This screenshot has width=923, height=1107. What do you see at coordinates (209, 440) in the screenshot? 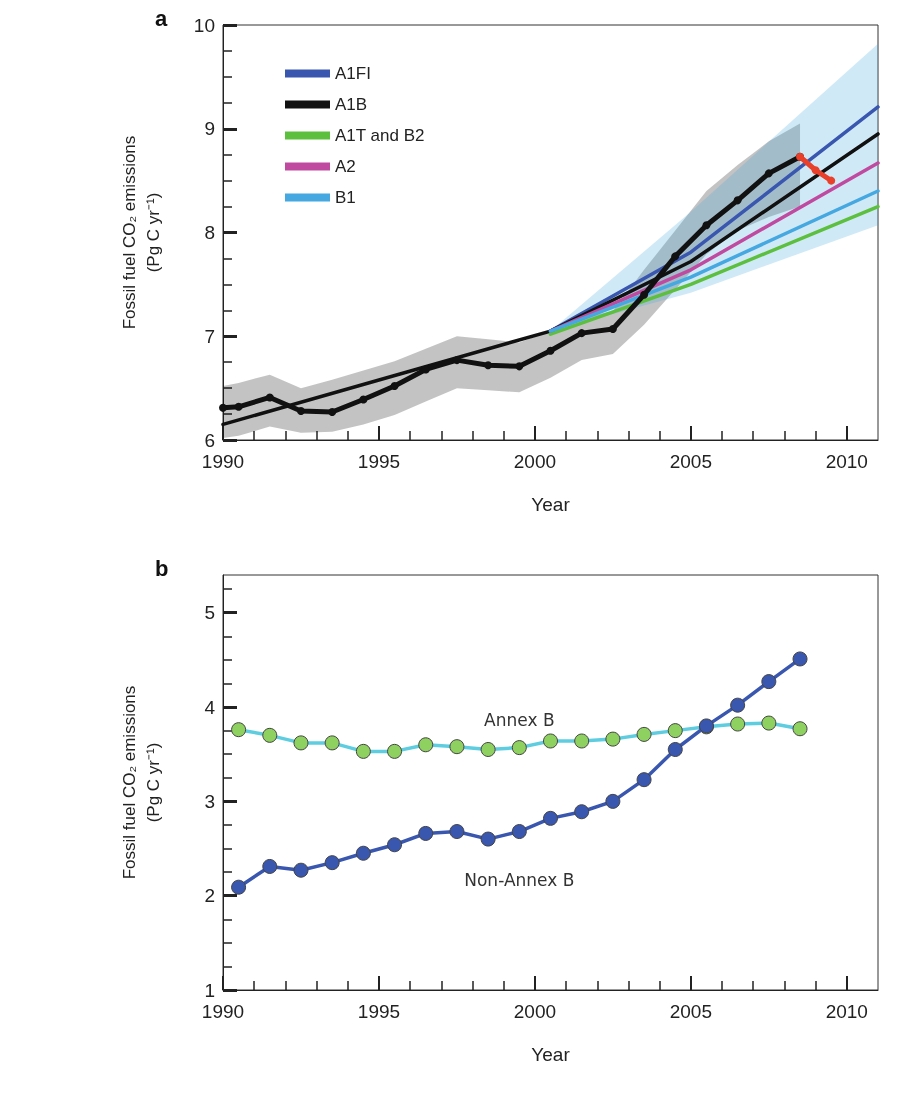
I see `y-tick-label: 6` at bounding box center [209, 440].